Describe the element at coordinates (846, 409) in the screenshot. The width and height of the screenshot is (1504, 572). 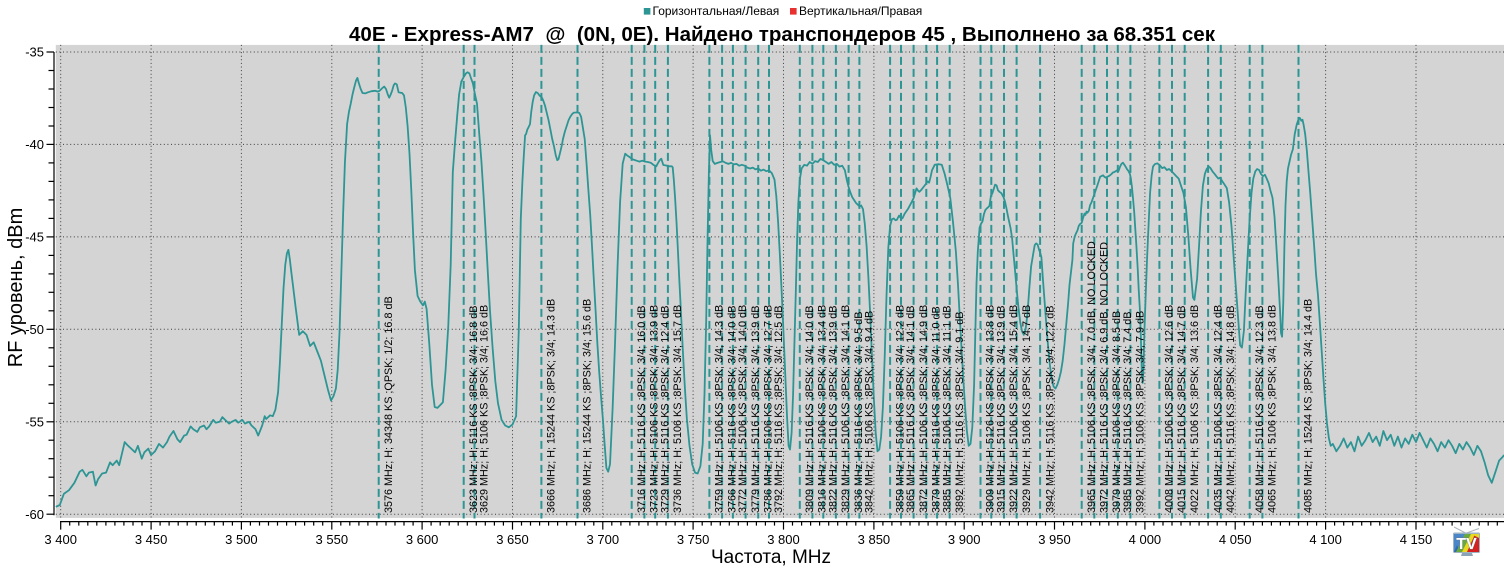
I see `svg-text:3829 MHz; H; 5106 KS ;8PSK; 3/: 3829 MHz; H; 5106 KS ;8PSK; 3/4; 14.1 dB` at that location.